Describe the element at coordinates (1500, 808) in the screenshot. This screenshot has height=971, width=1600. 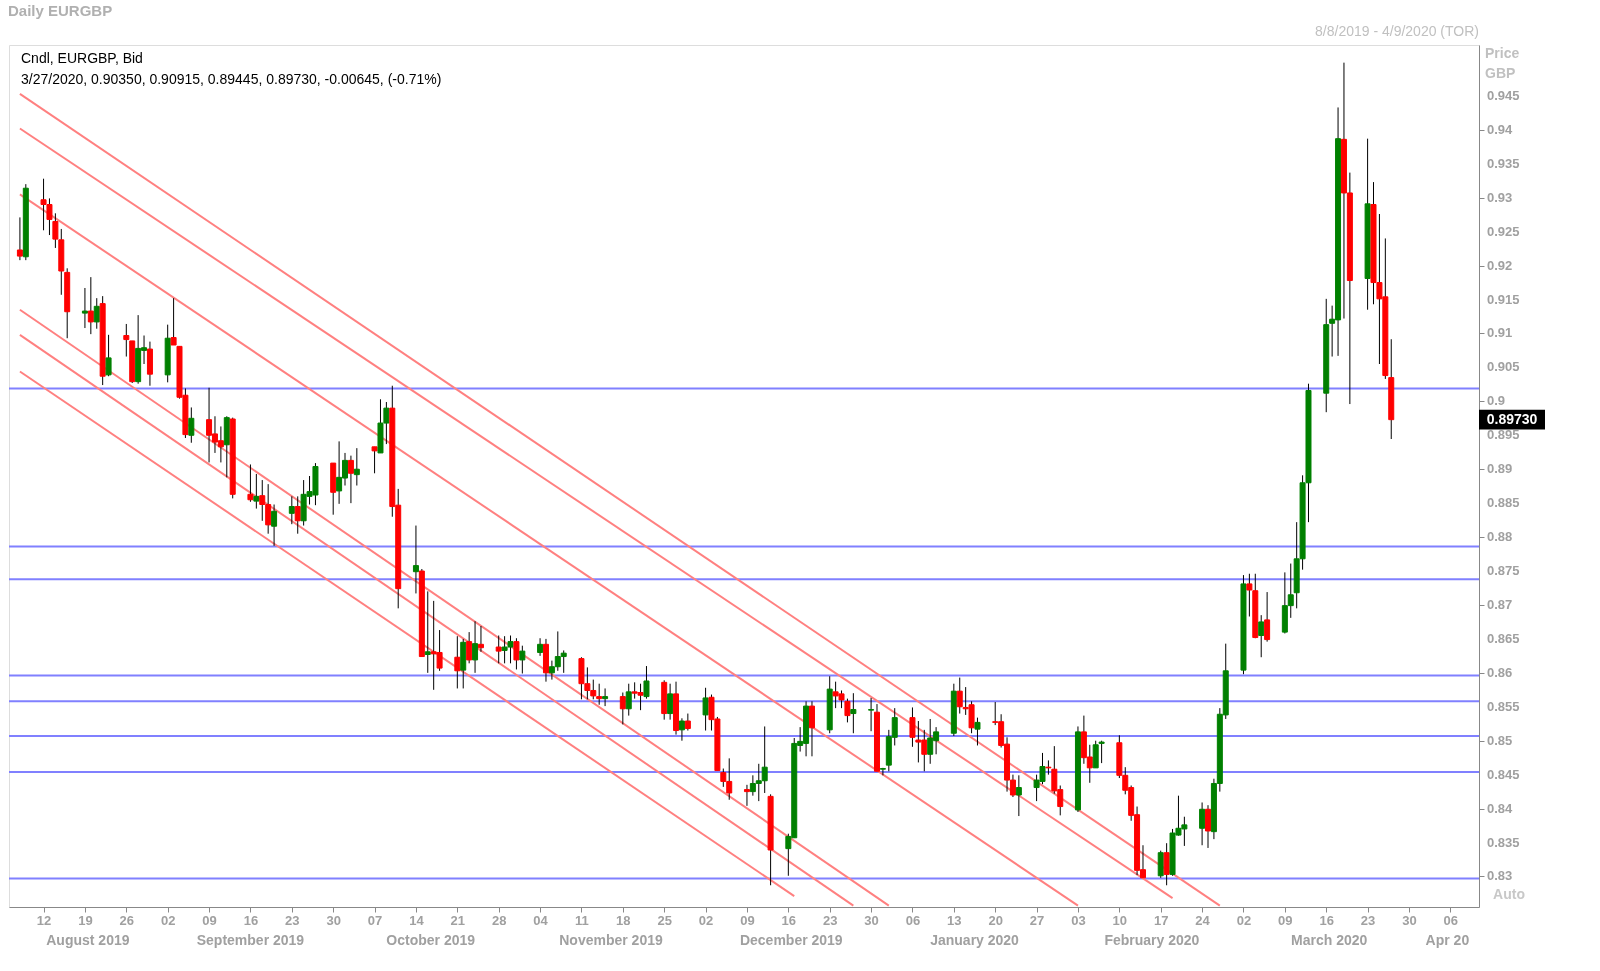
I see `y-tick-label: 0.84` at that location.